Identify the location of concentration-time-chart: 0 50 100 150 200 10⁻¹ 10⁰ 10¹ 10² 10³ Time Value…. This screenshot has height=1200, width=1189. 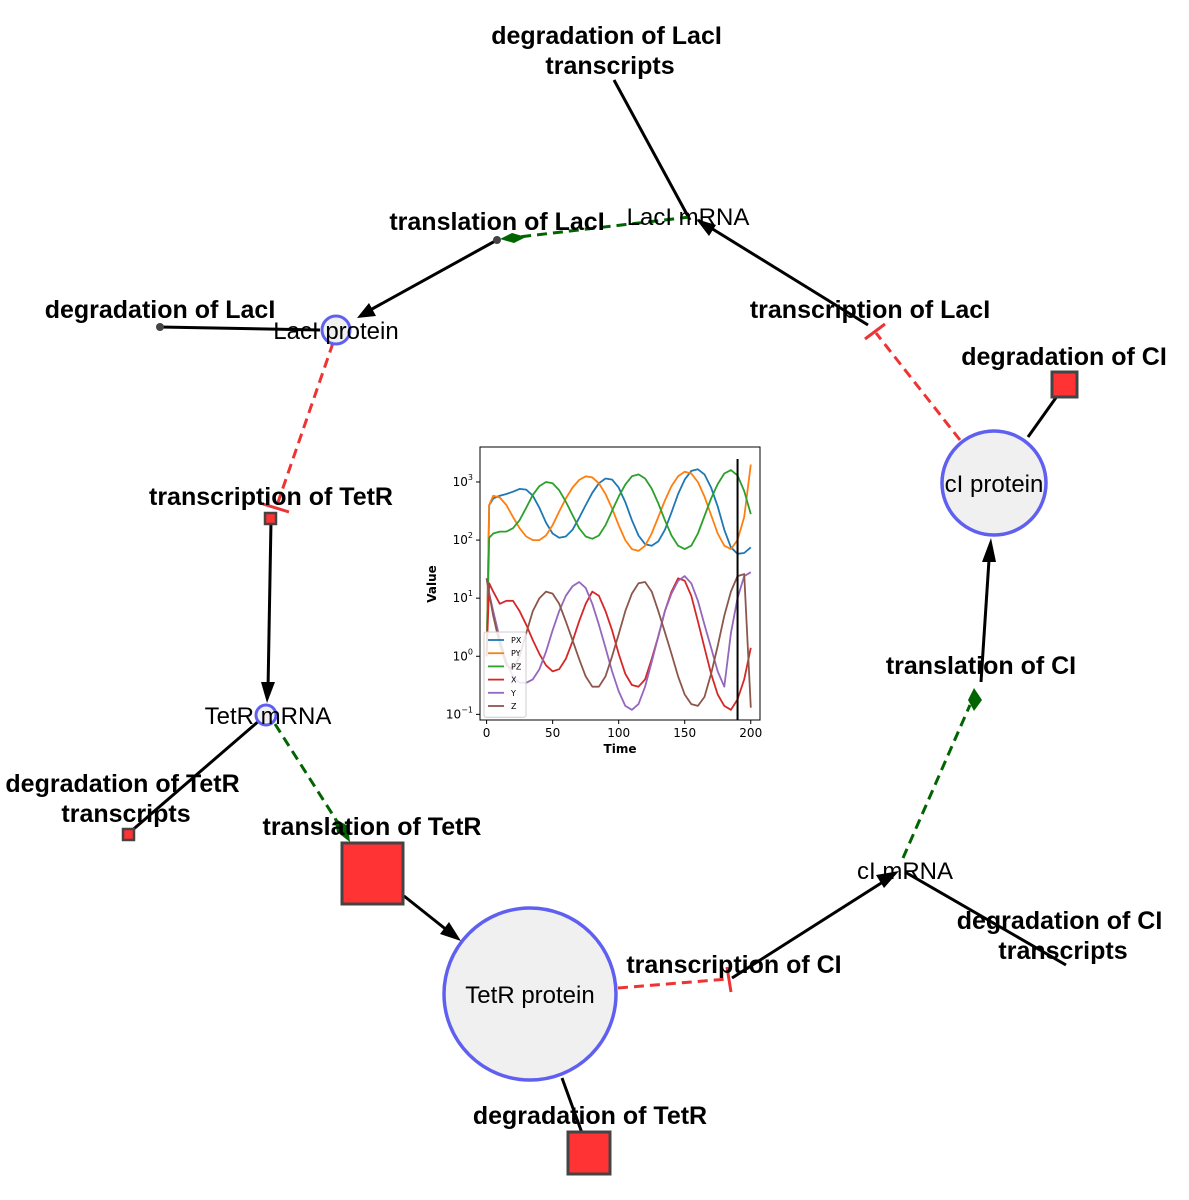
(593, 601).